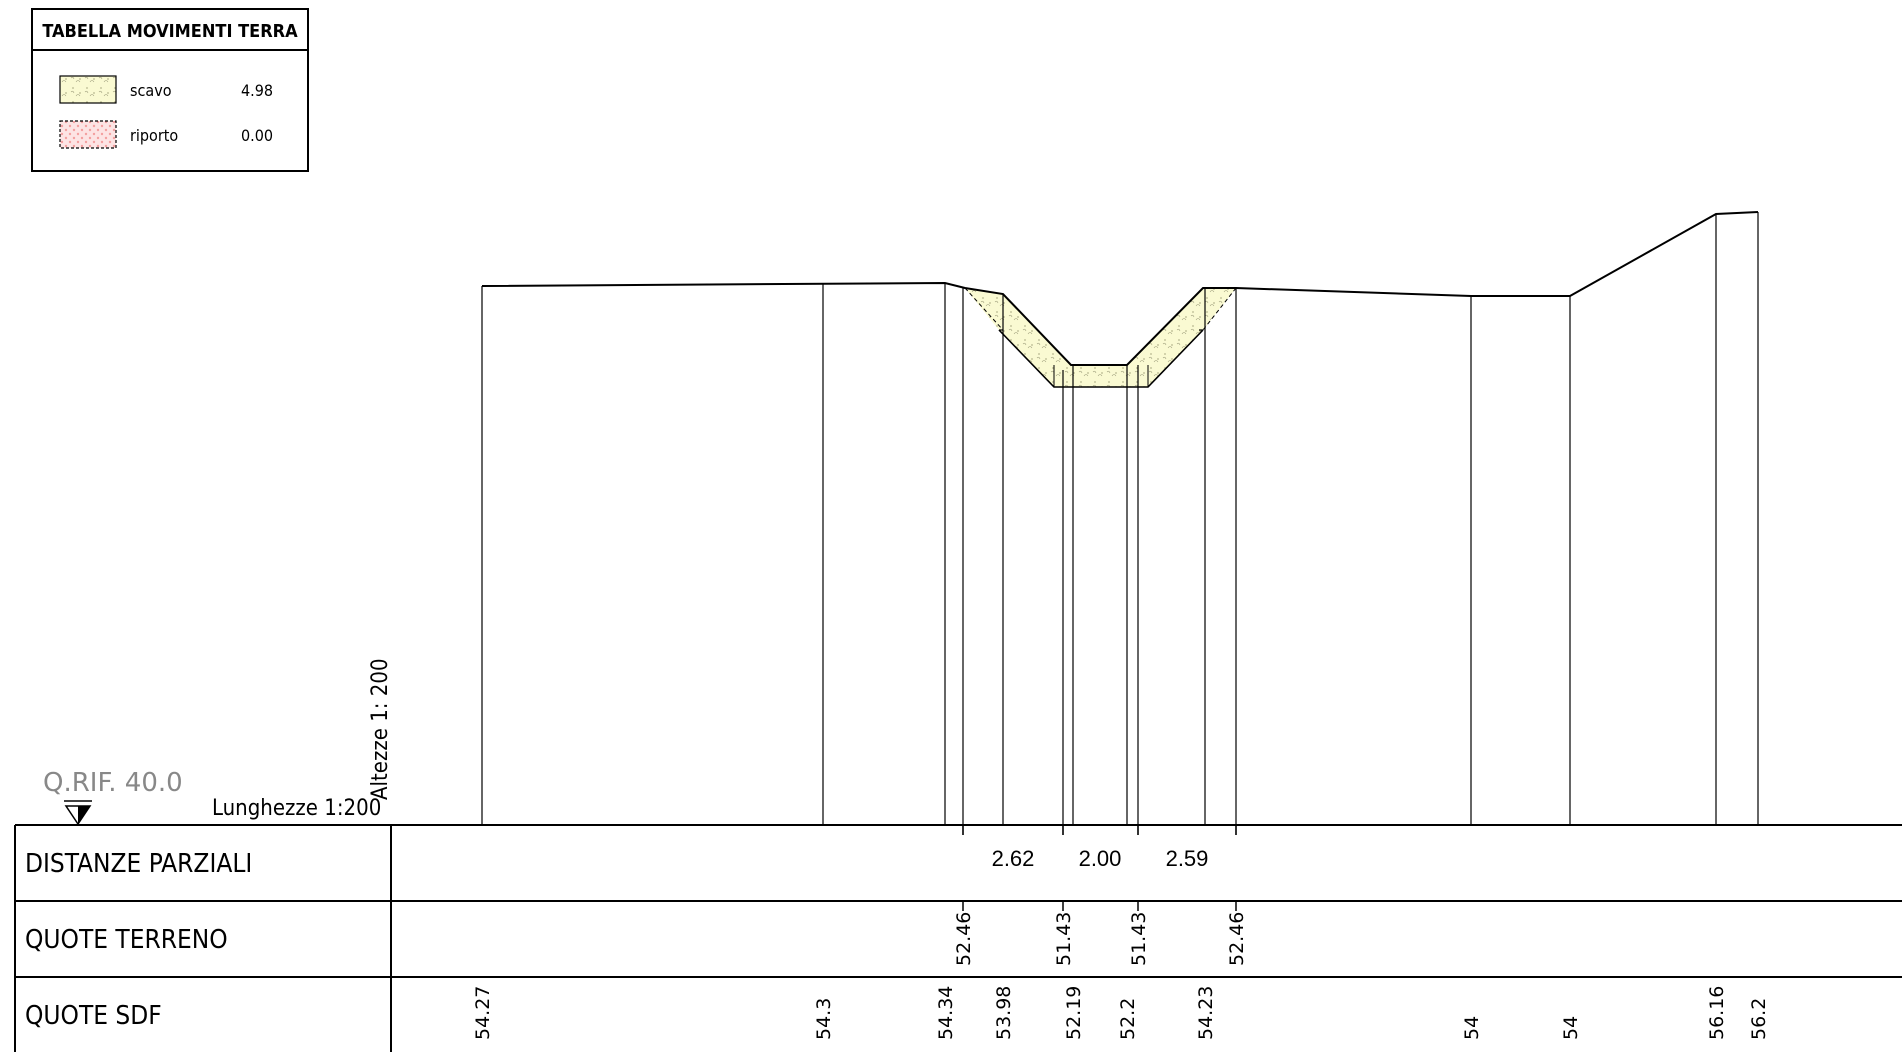 This screenshot has width=1902, height=1052. Describe the element at coordinates (1004, 1013) in the screenshot. I see `quota-sdf-value: 53.98` at that location.